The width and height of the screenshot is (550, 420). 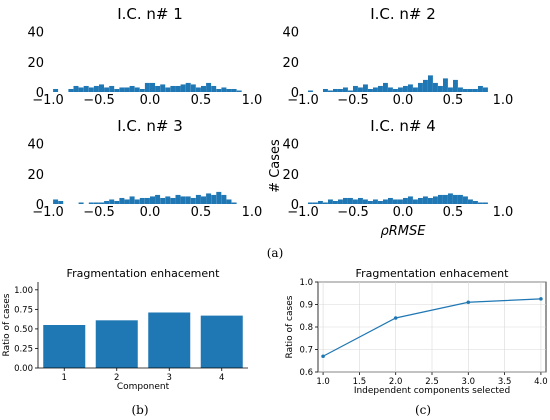 What do you see at coordinates (306, 283) in the screenshot?
I see `y-tick-label: 1.0` at bounding box center [306, 283].